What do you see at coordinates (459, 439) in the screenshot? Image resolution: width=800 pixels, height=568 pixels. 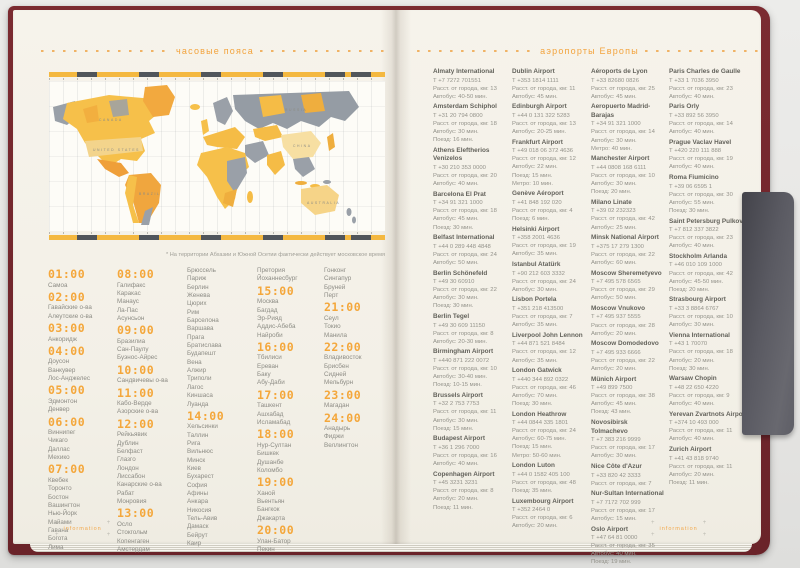 I see `airport-name: Budapest Airport` at bounding box center [459, 439].